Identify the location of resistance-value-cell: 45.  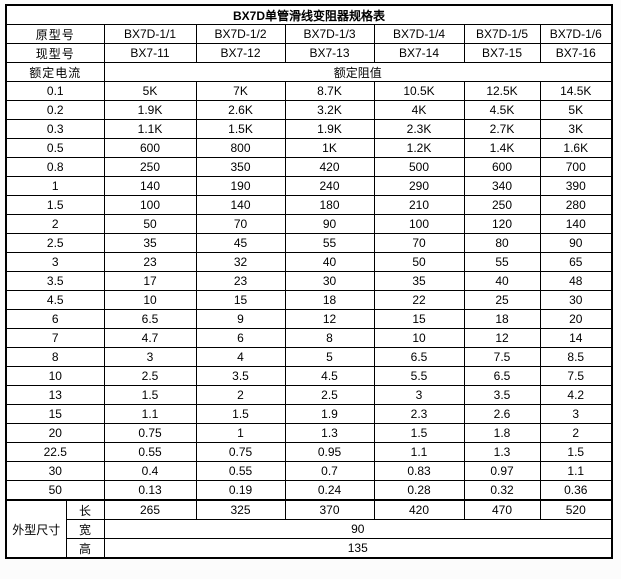
(240, 243).